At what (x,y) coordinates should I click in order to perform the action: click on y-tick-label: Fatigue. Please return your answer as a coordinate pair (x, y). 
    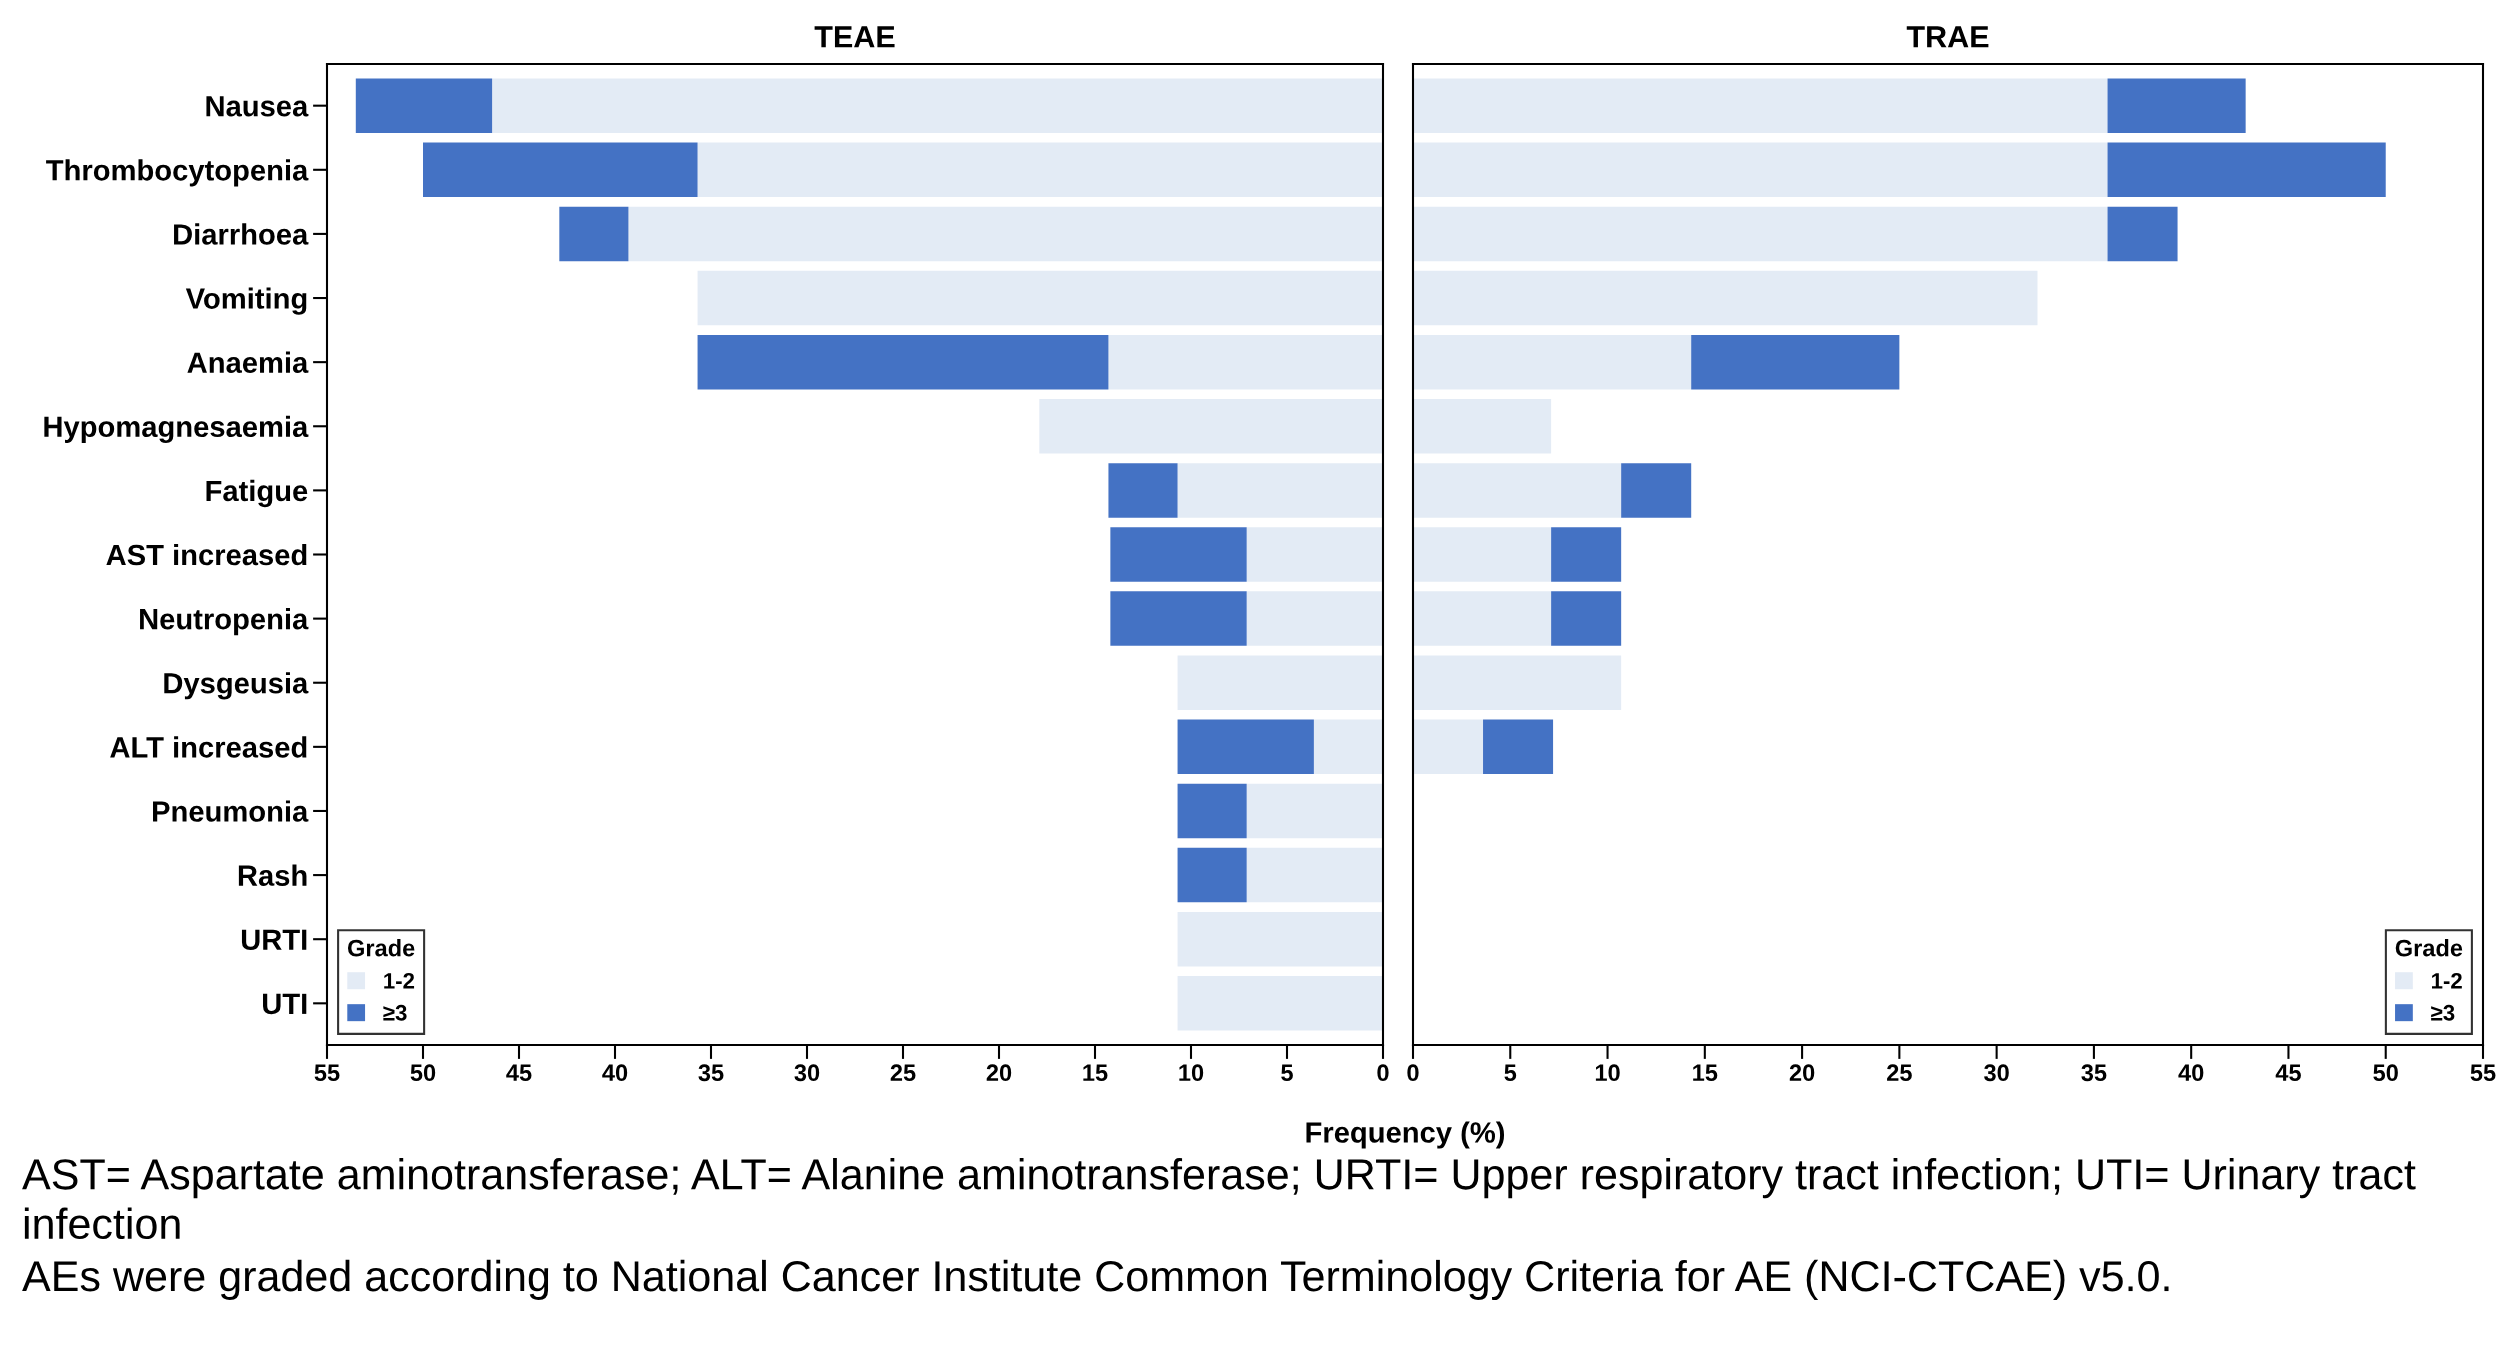
    Looking at the image, I should click on (257, 493).